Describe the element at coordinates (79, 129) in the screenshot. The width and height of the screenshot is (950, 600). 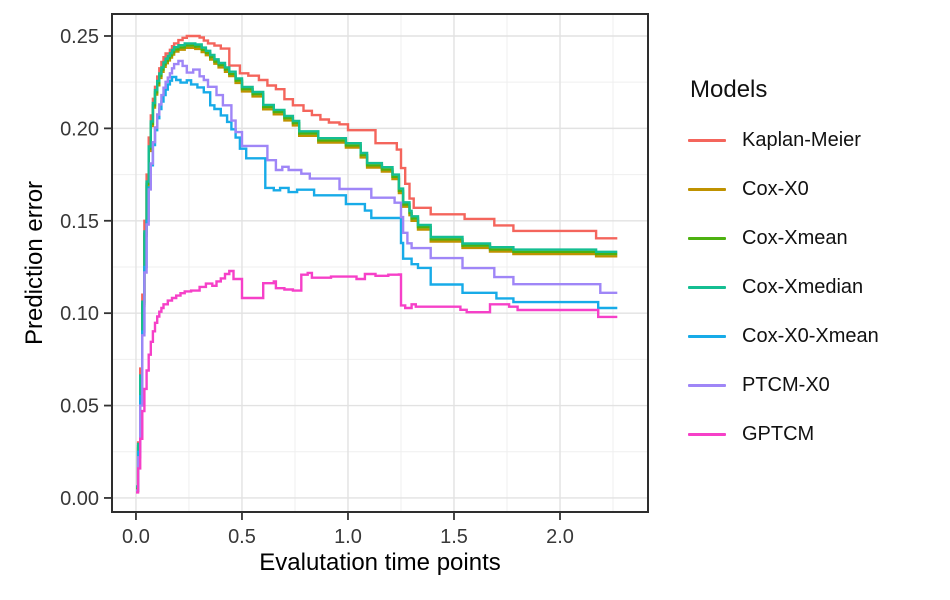
I see `y-tick-label: 0.20` at that location.